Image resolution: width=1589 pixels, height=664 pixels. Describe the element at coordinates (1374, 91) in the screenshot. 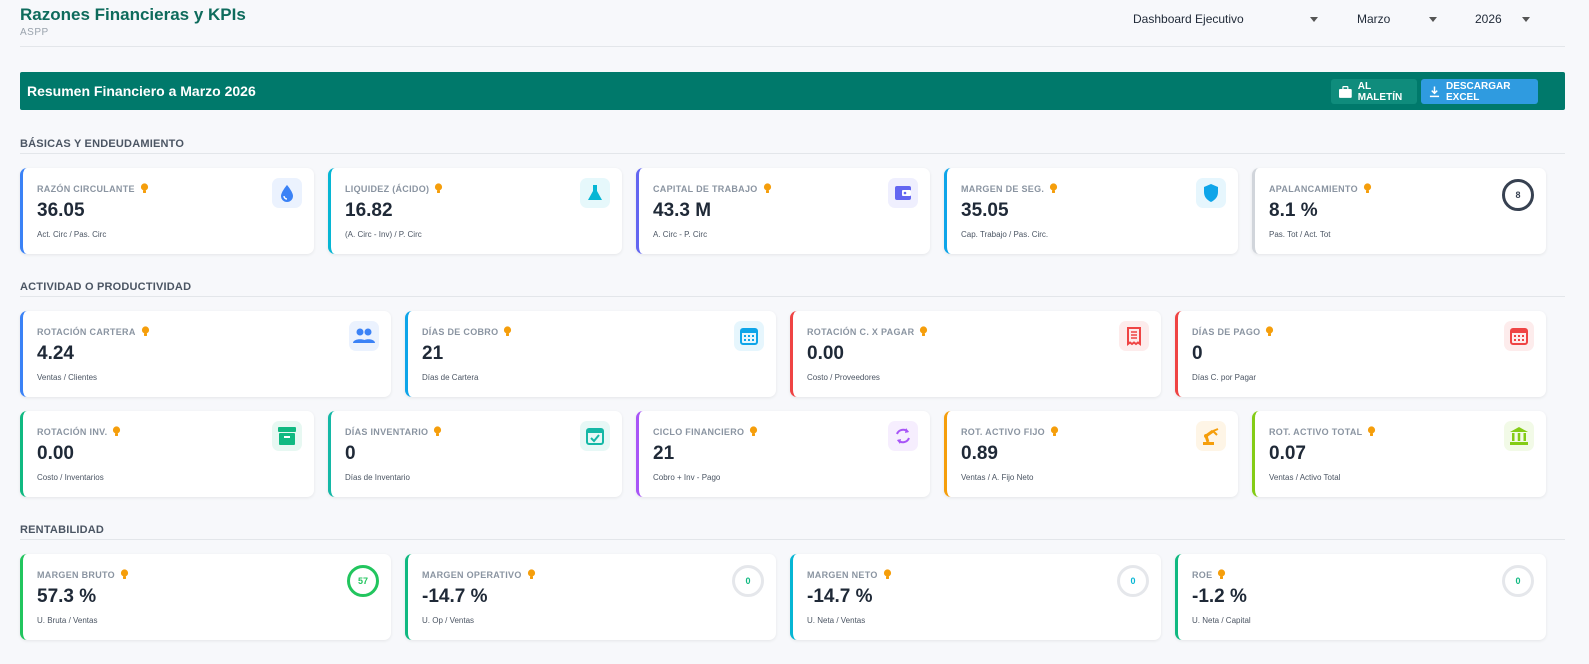

I see `al-maletin-button: AL MALETÍN` at that location.